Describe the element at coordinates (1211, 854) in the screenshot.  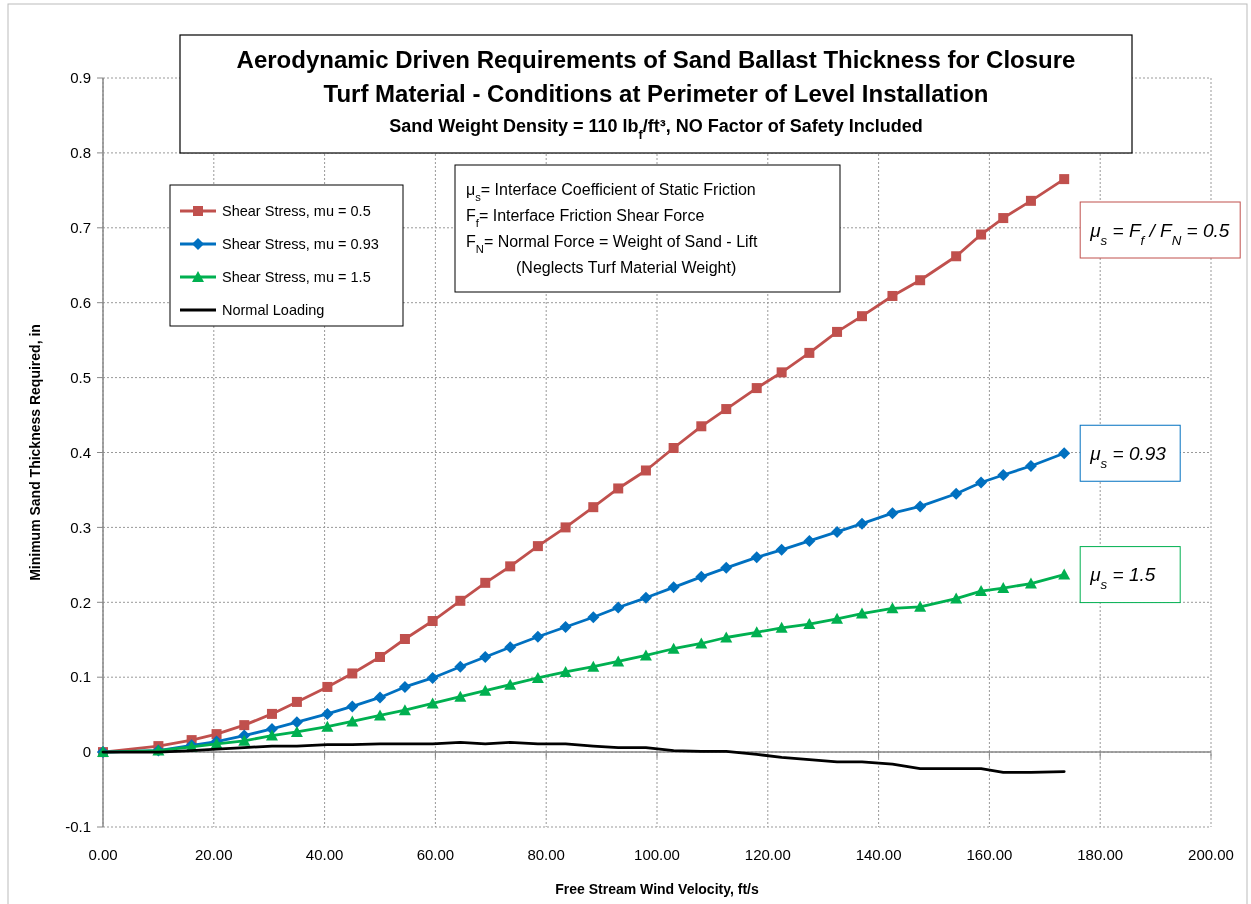
I see `x-tick-label: 200.00` at that location.